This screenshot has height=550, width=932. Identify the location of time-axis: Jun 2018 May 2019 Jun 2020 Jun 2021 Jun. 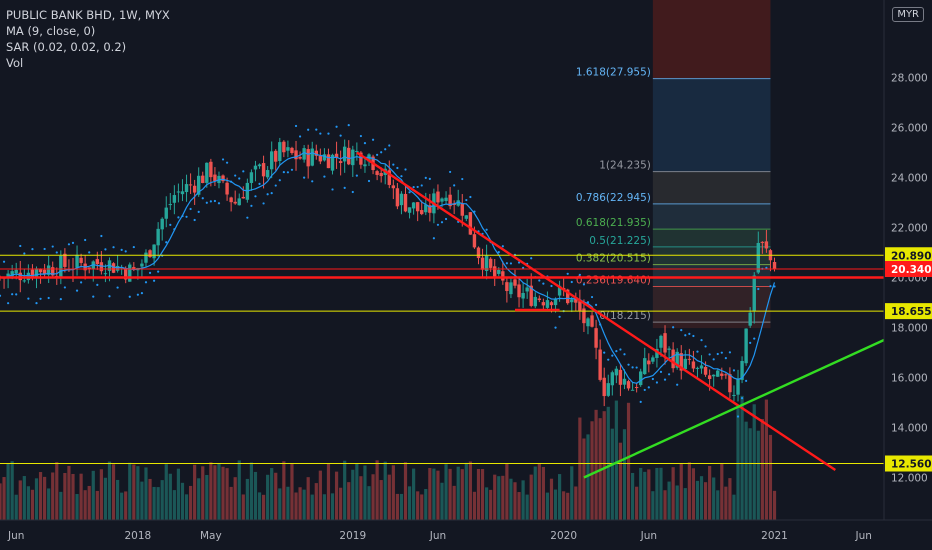
(466, 534).